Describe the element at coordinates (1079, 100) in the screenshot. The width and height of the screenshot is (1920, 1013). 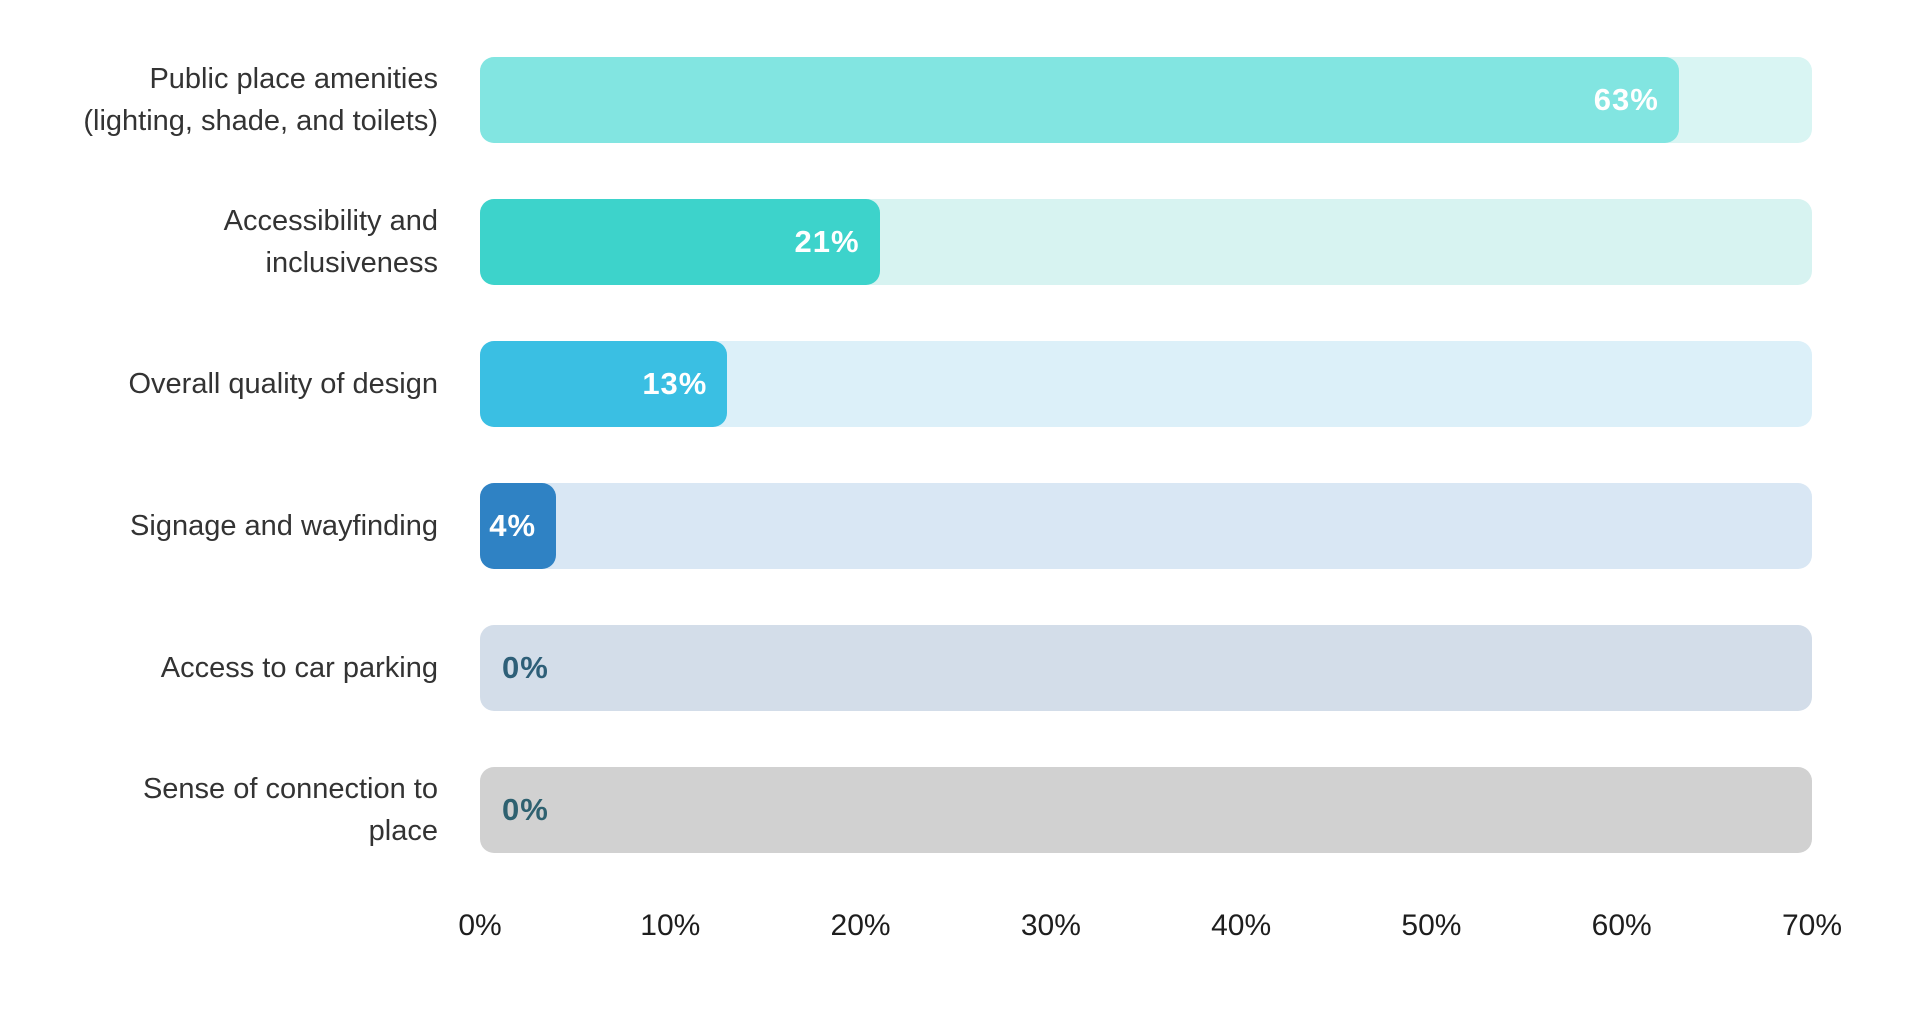
I see `bar-fill: 63%` at that location.